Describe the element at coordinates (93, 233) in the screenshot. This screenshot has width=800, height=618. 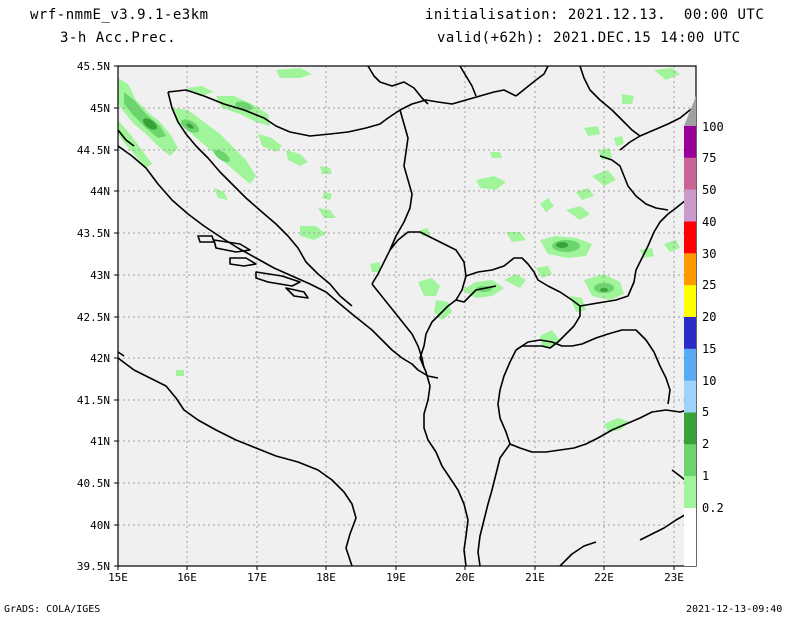
I see `lat-label: 43.5N` at that location.